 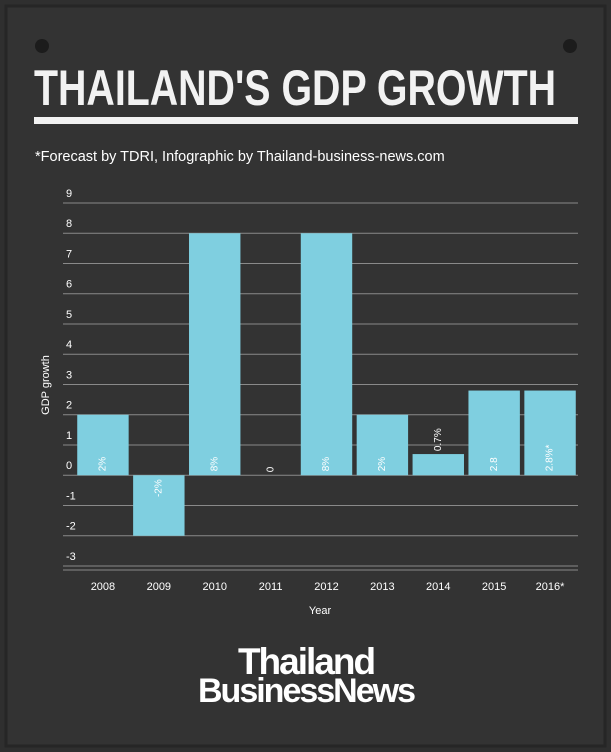 What do you see at coordinates (306, 691) in the screenshot?
I see `brand-line: BusinessNews` at bounding box center [306, 691].